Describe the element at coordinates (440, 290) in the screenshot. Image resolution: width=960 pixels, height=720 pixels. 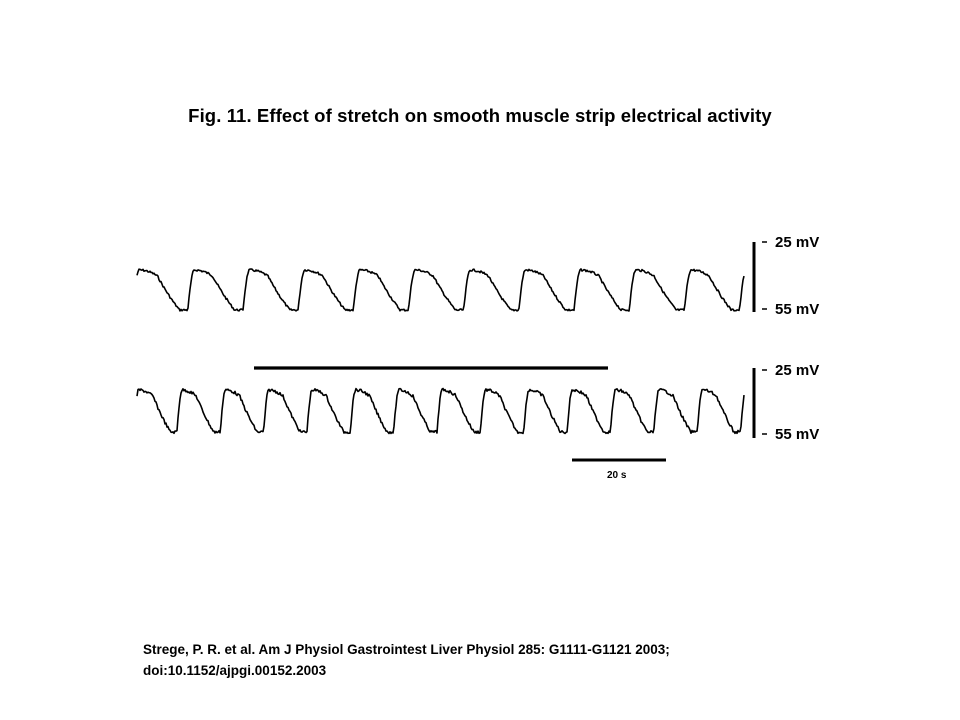
I see `voltage-trace-control` at that location.